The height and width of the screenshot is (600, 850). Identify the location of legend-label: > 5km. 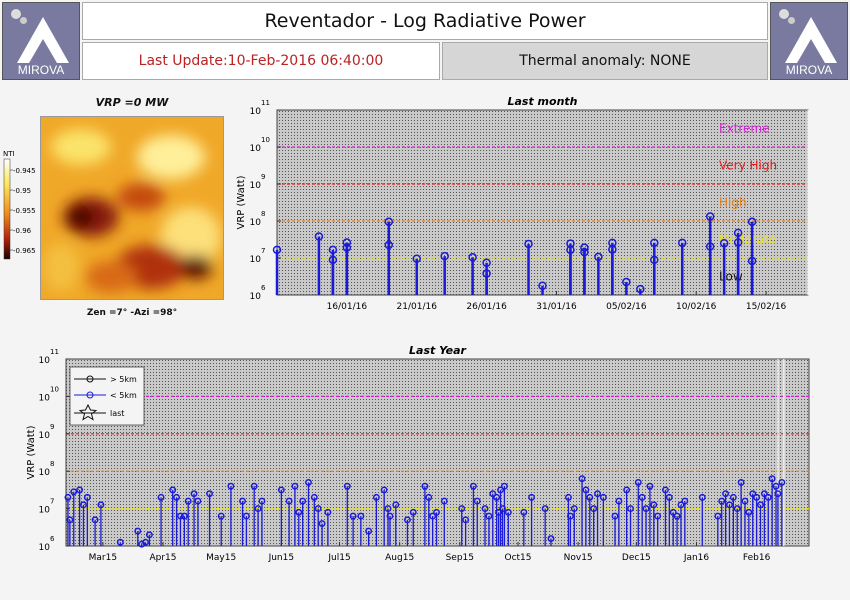
(123, 379).